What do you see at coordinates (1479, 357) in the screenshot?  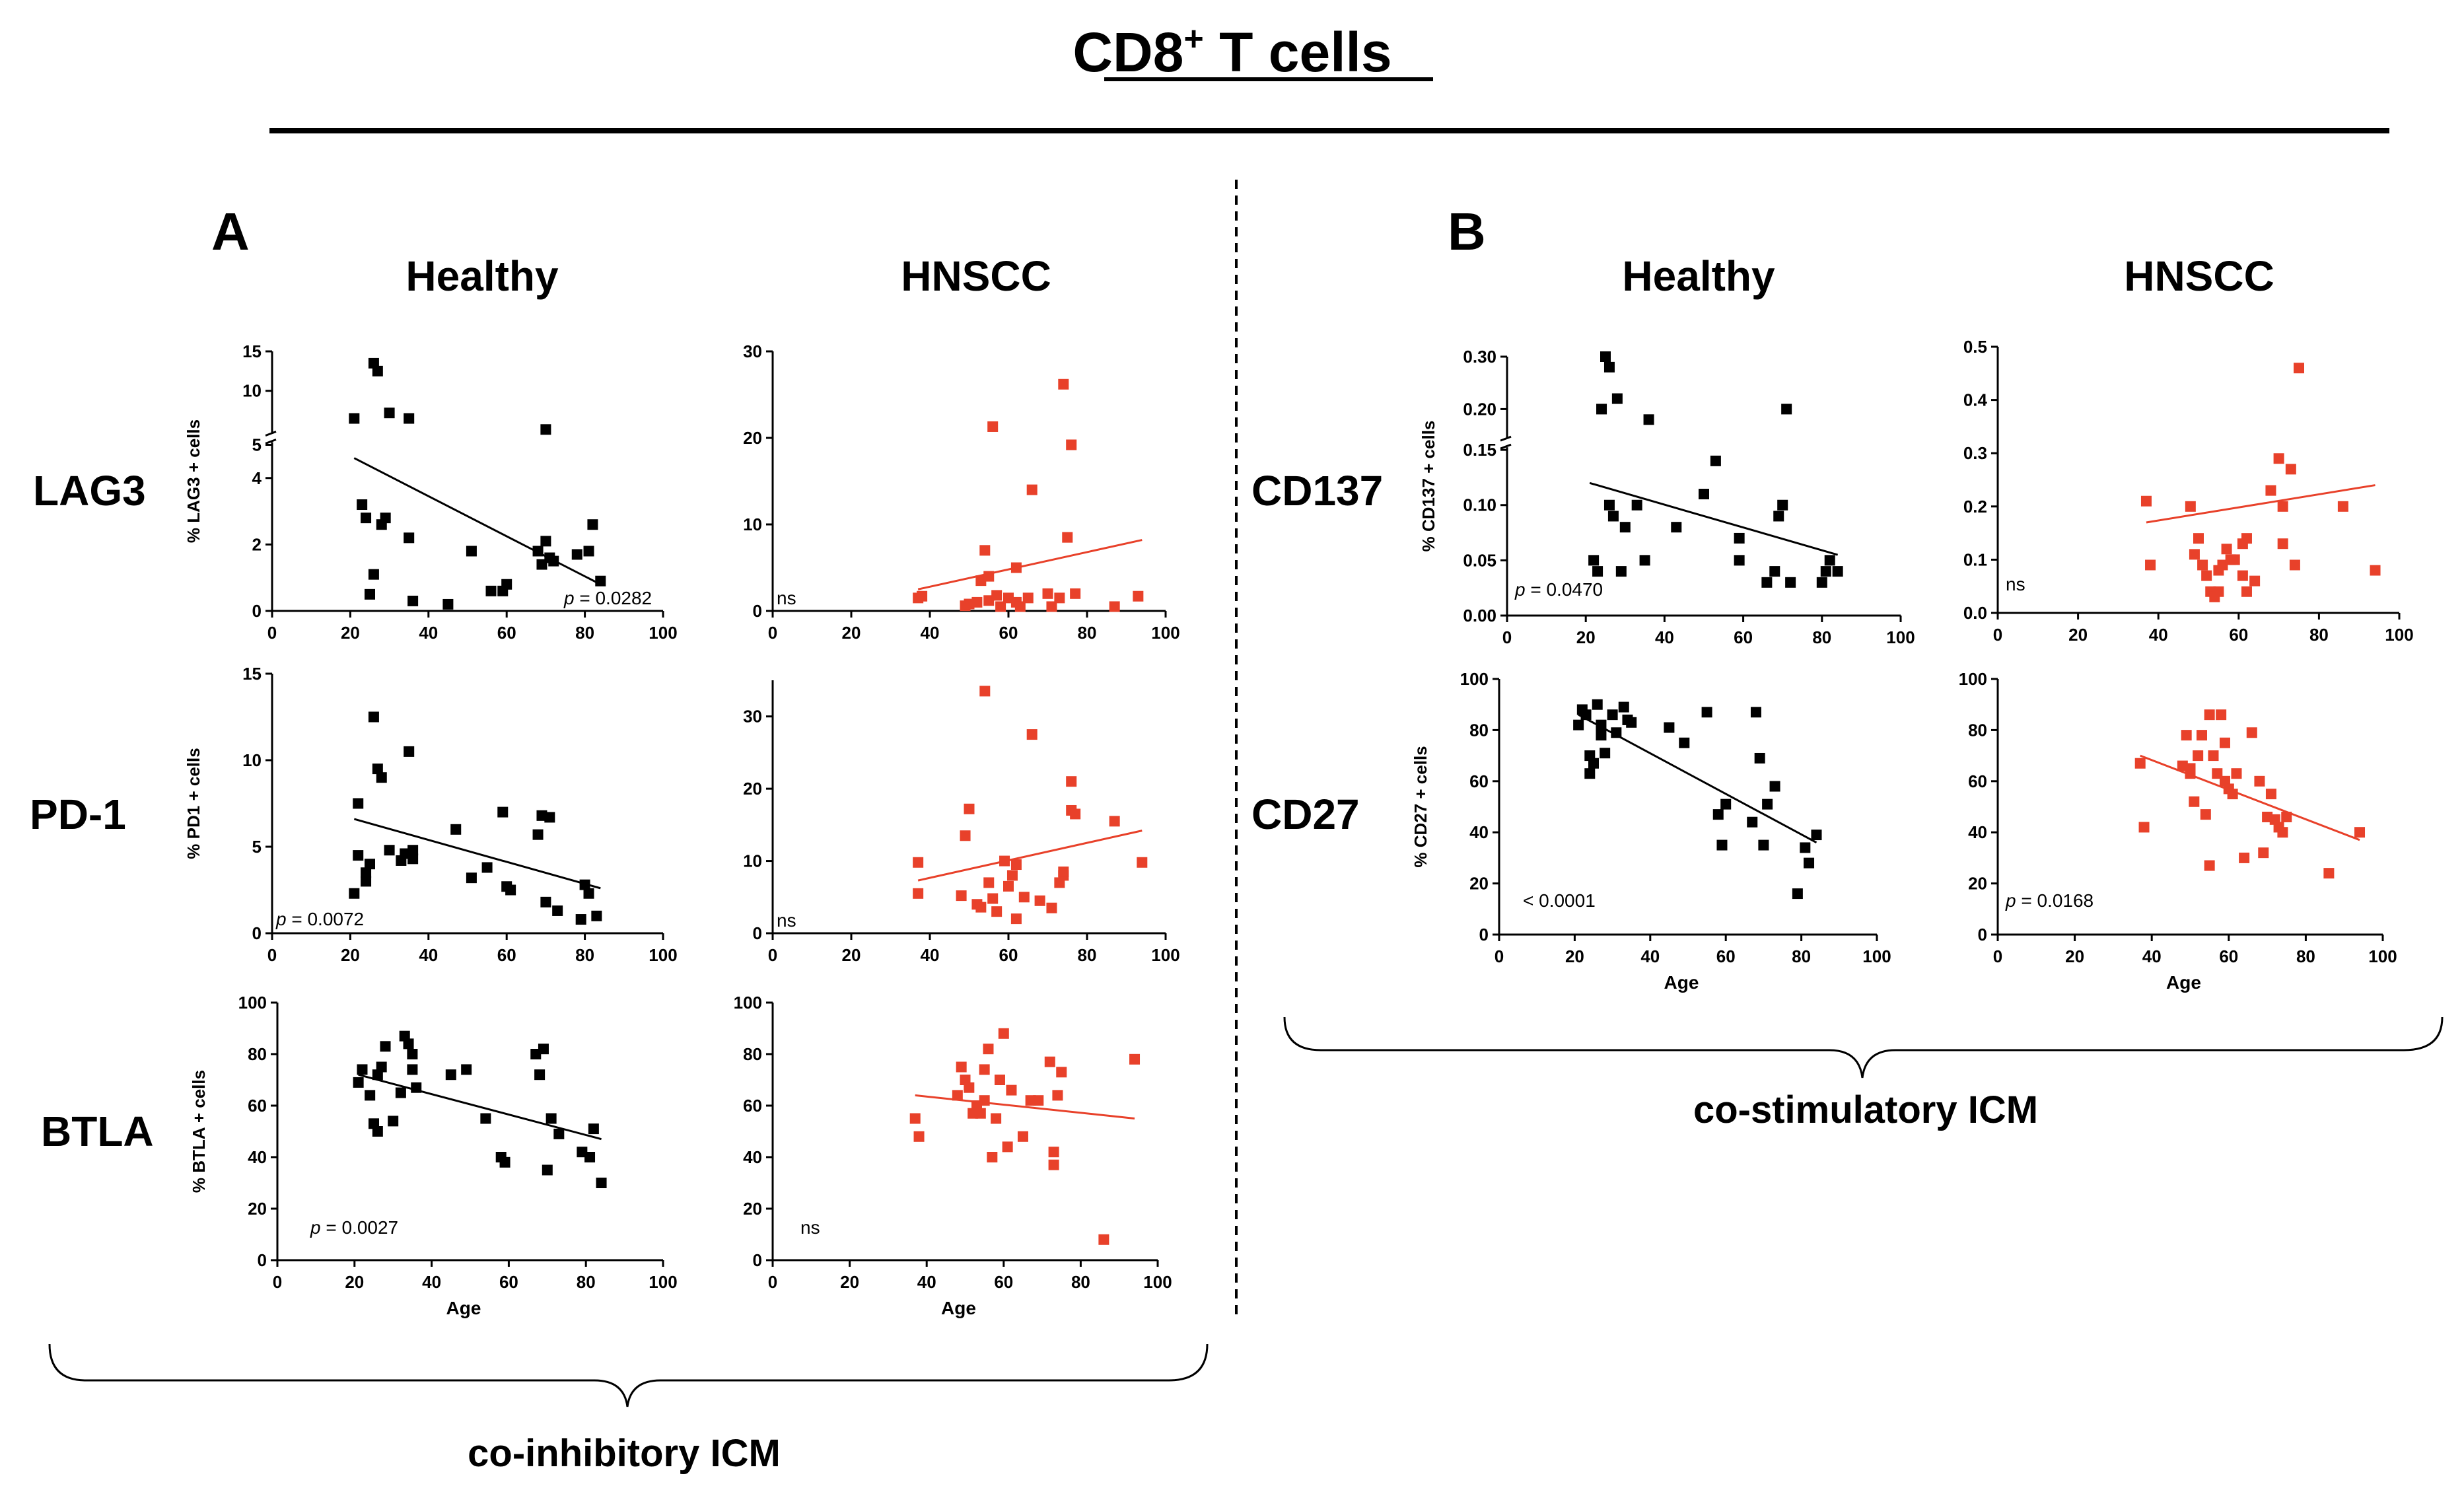 I see `y-tick-label: 0.30` at bounding box center [1479, 357].